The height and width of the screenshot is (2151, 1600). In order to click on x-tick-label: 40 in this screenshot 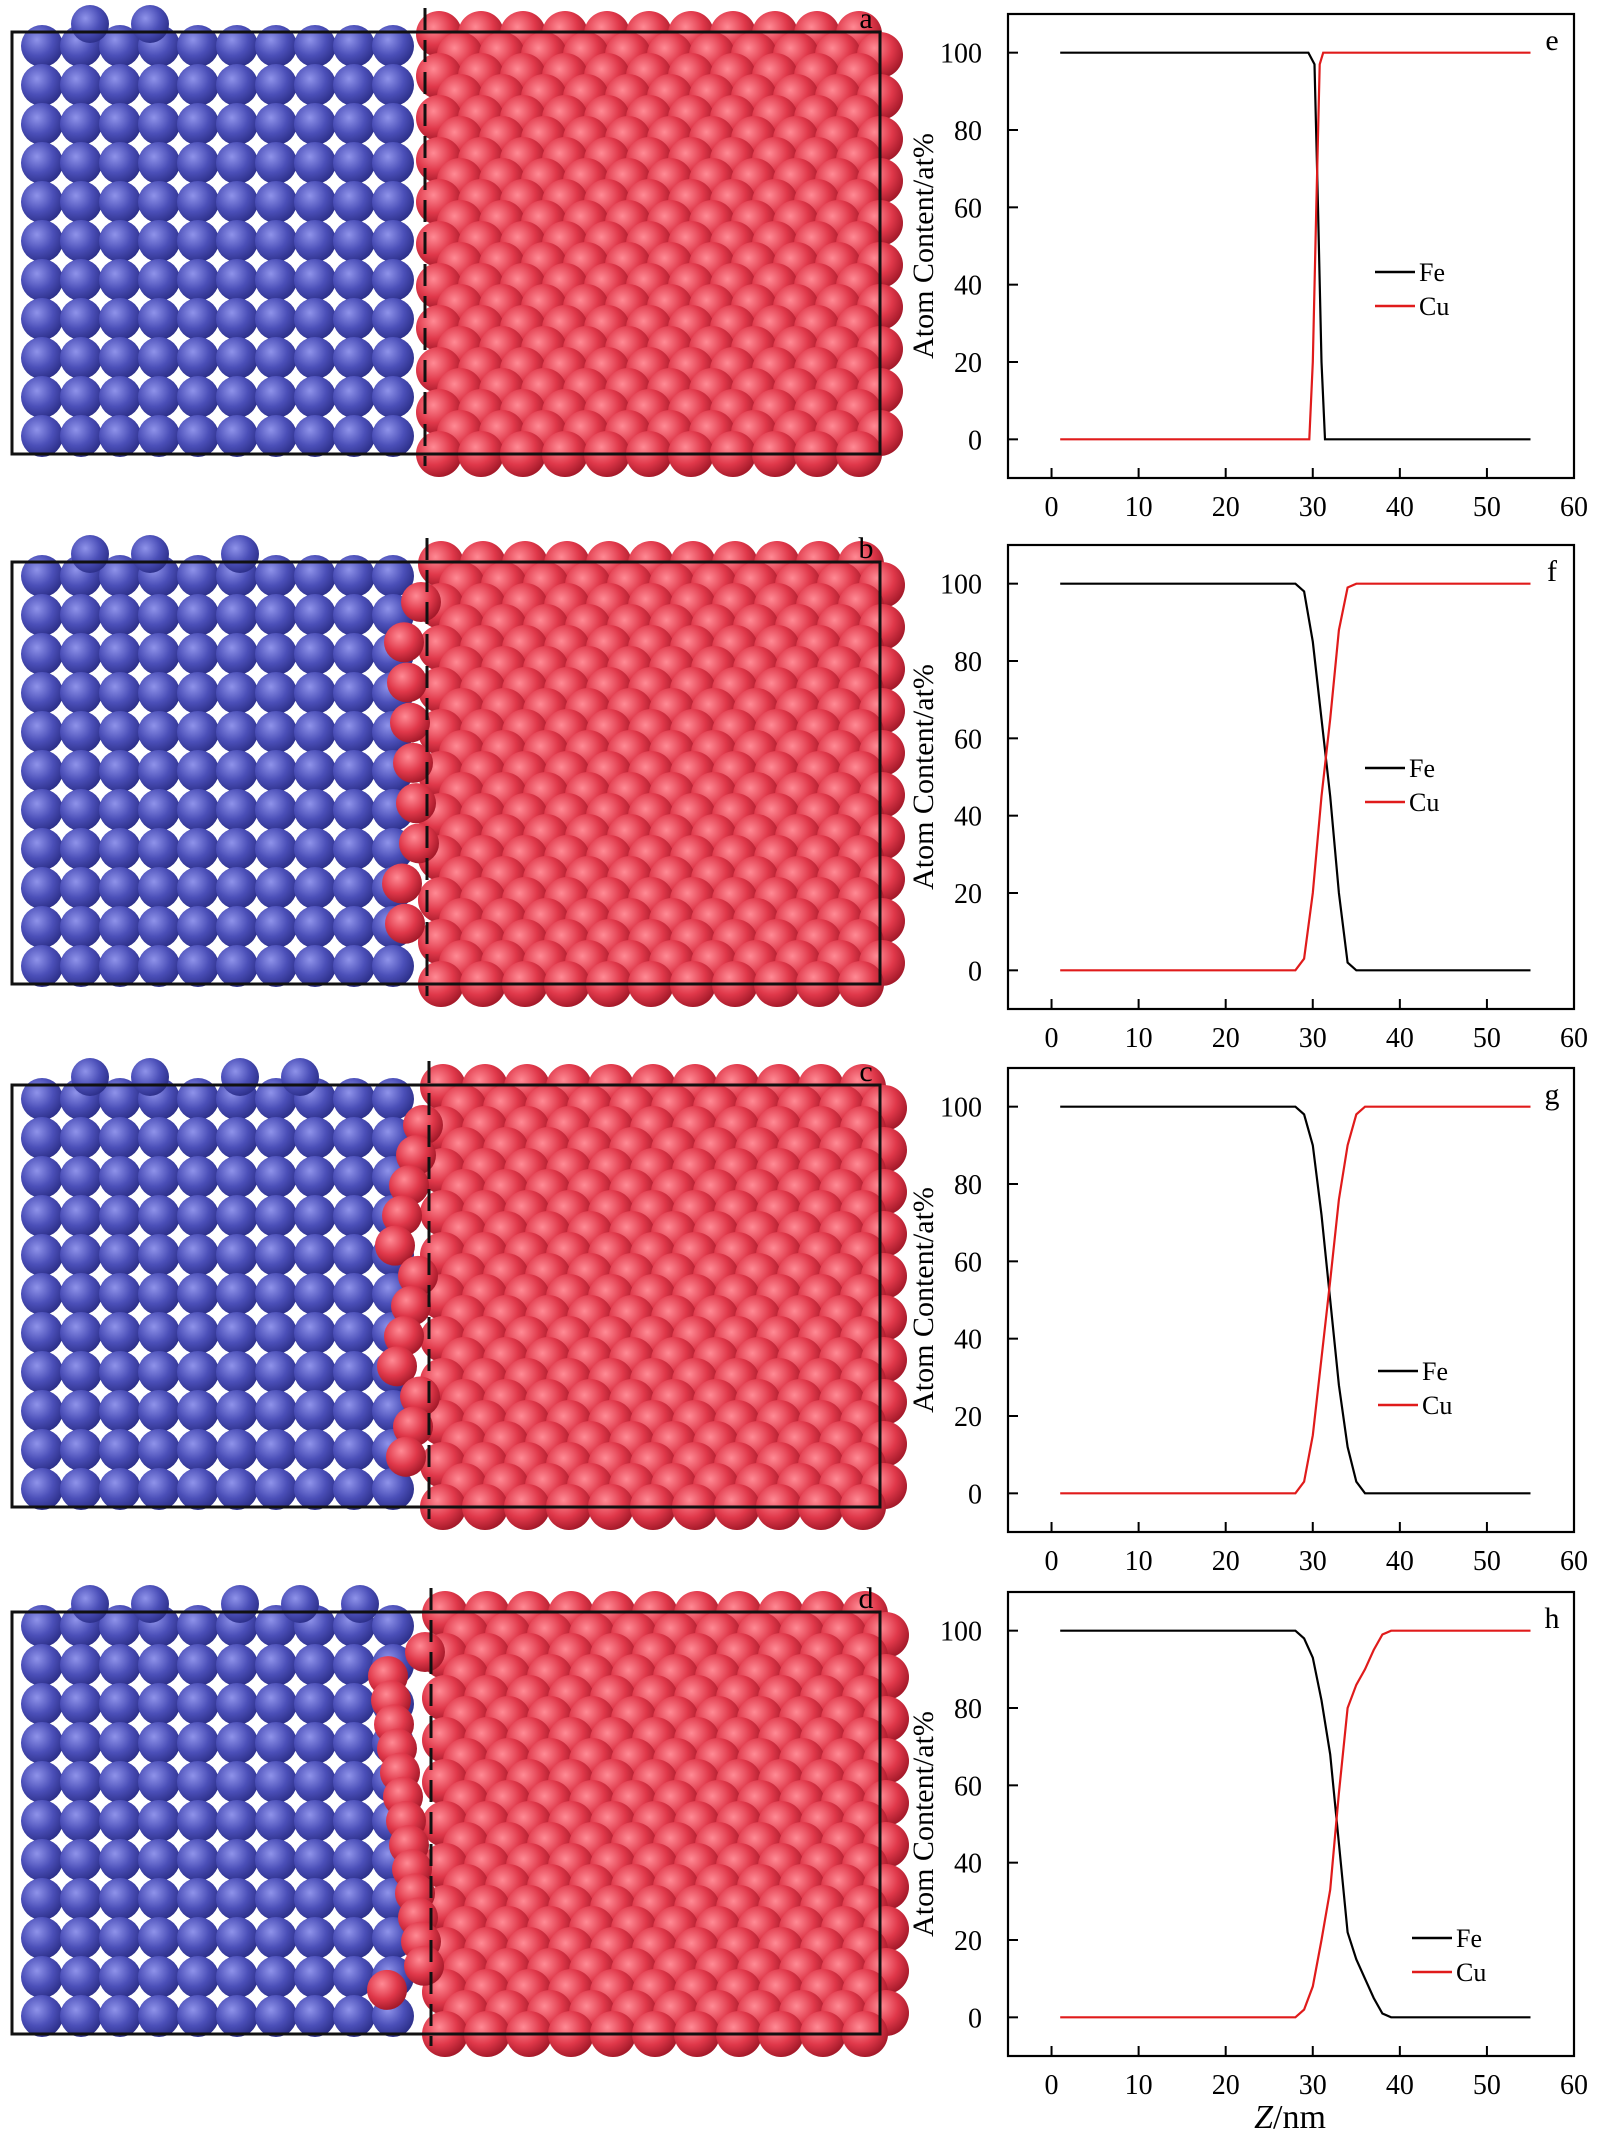, I will do `click(1400, 1561)`.